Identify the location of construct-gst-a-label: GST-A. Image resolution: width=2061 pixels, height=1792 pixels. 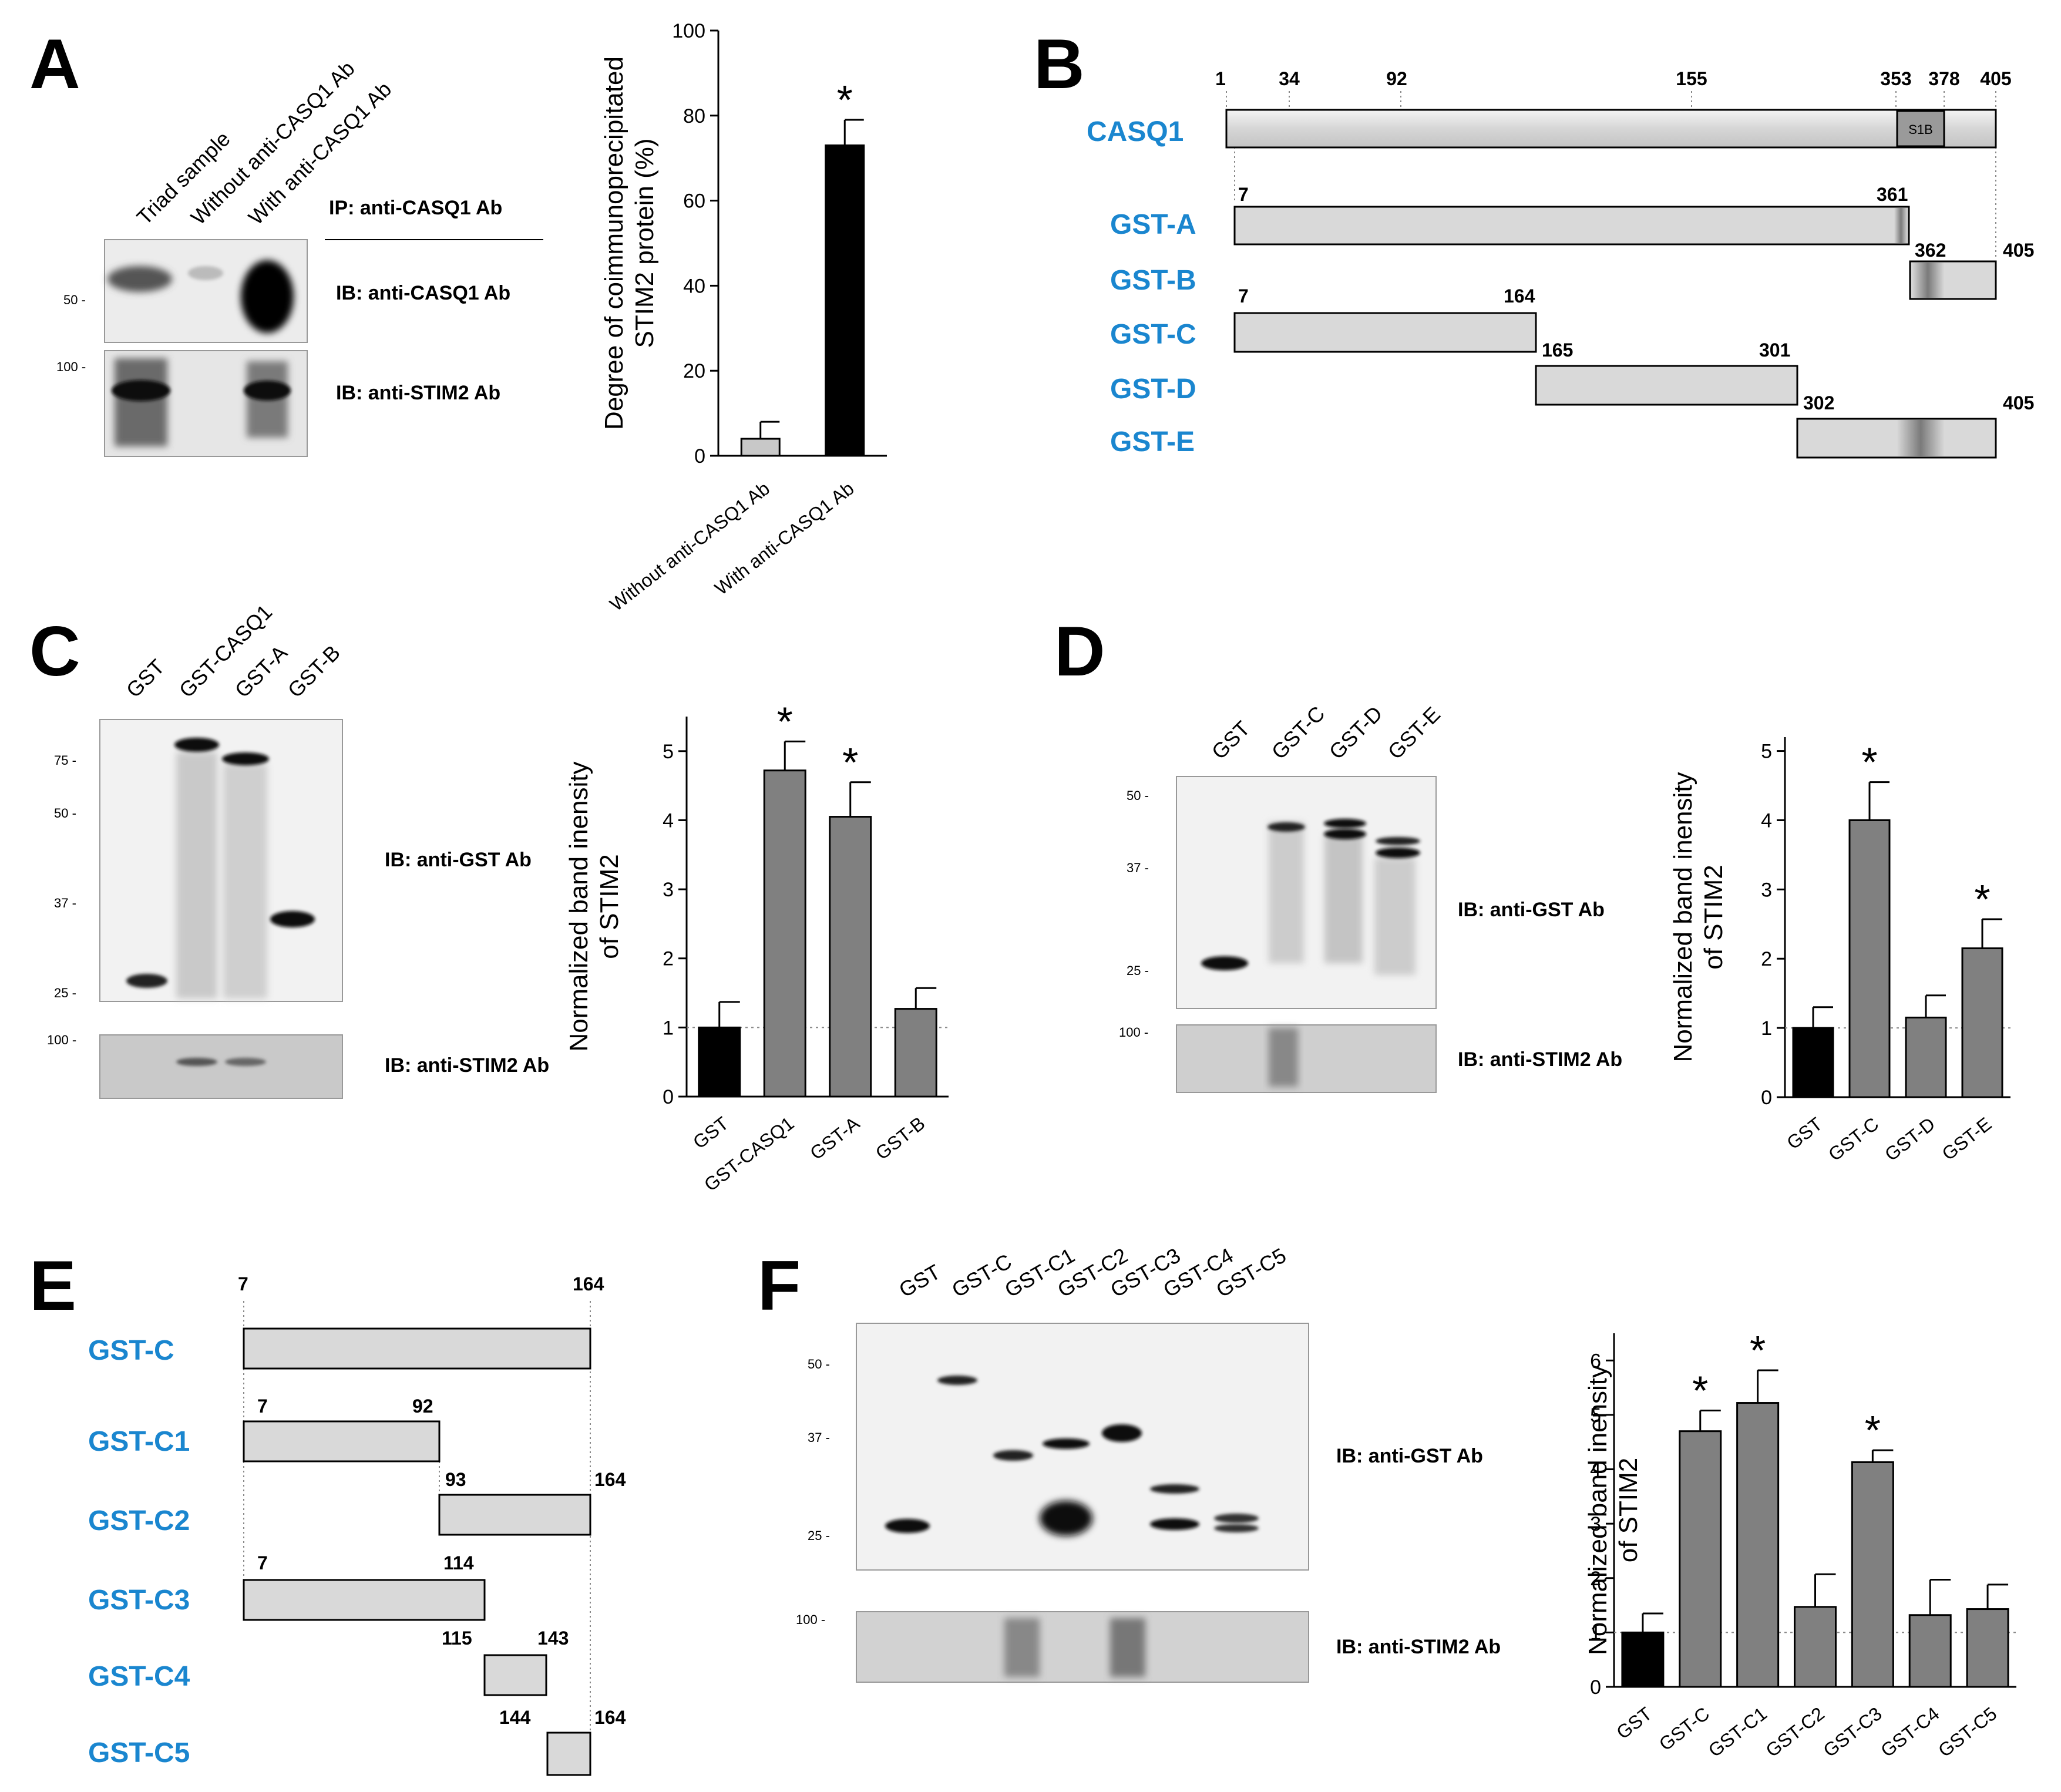
(1153, 224).